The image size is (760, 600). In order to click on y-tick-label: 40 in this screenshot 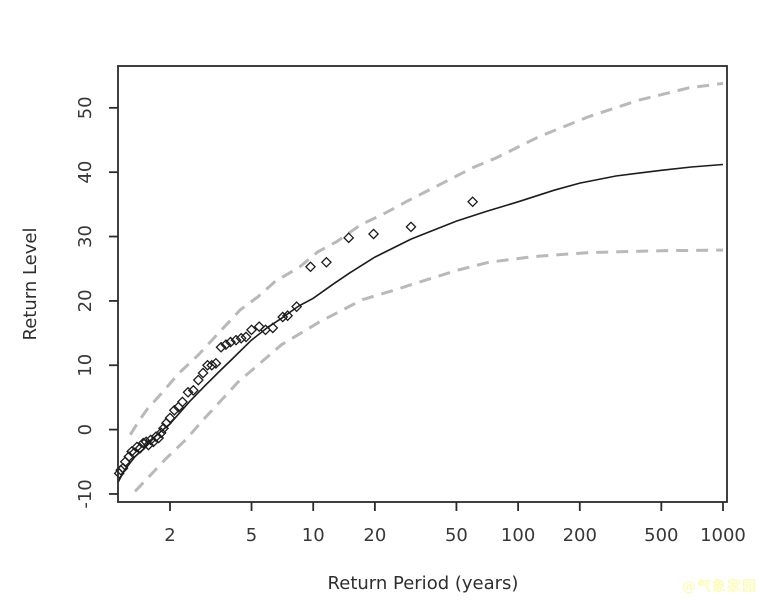, I will do `click(85, 172)`.